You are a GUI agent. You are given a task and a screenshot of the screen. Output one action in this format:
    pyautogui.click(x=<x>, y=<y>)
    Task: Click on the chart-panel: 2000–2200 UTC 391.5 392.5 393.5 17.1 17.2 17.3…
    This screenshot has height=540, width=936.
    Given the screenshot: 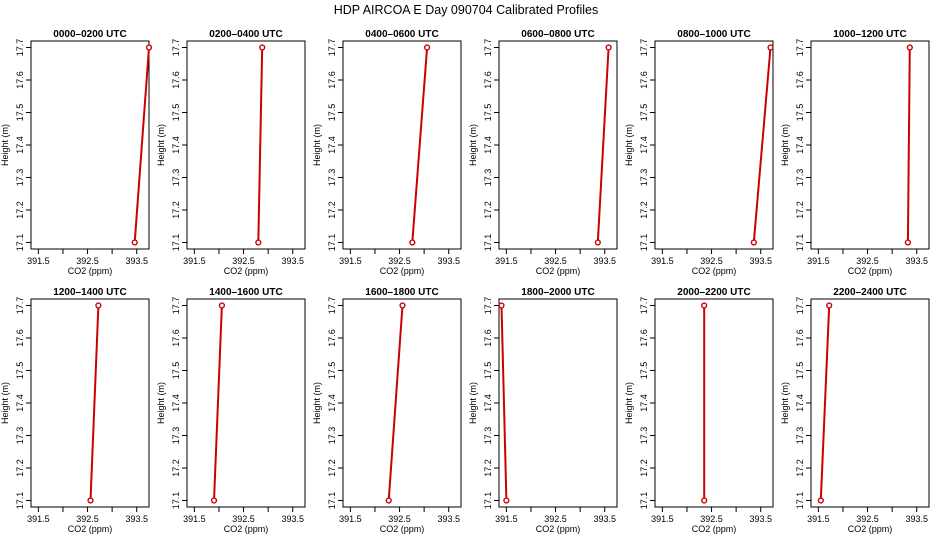 What is the action you would take?
    pyautogui.click(x=699, y=410)
    